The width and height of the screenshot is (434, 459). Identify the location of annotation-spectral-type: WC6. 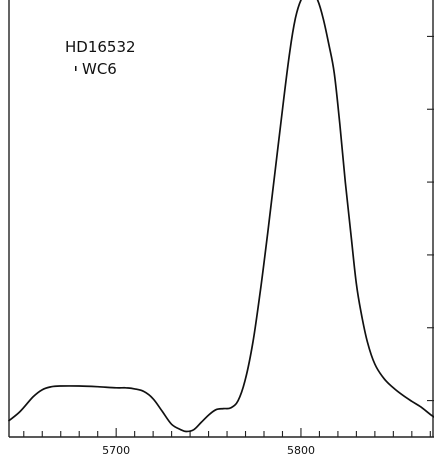
(99, 69).